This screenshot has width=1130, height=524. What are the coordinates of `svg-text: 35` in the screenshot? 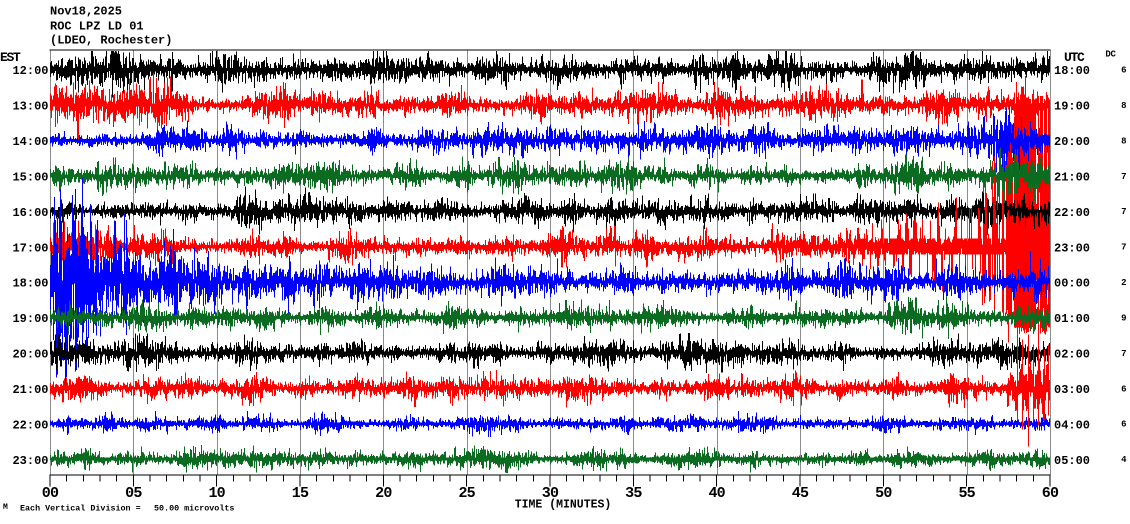 It's located at (633, 493).